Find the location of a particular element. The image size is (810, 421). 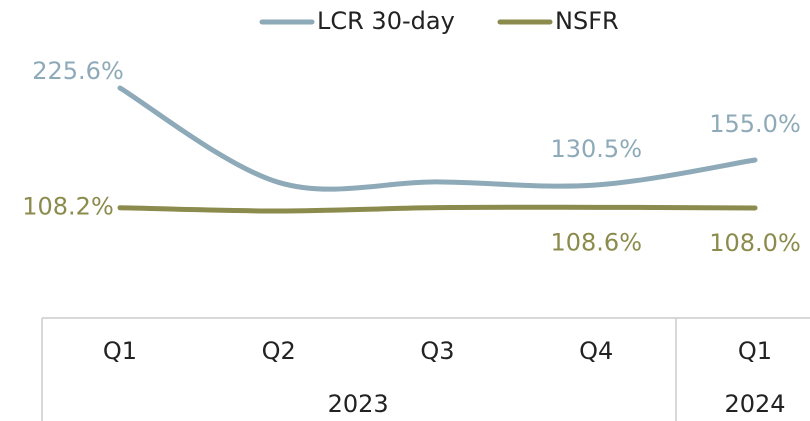

group-label: 2023 is located at coordinates (358, 404).